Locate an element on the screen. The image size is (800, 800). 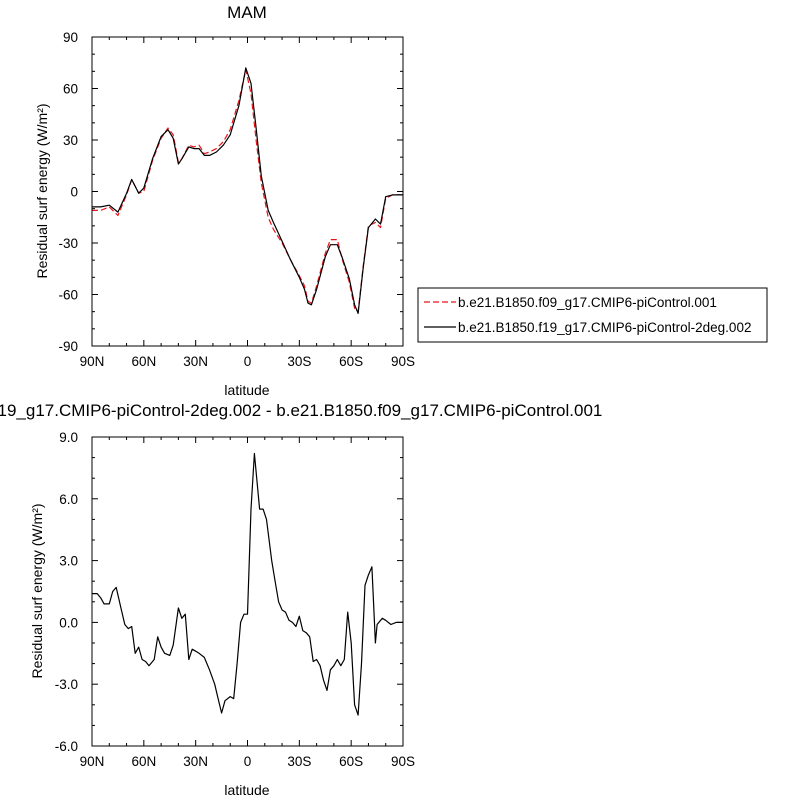
bottom-y-axis-label: Residual surf energy (W/m²) is located at coordinates (37, 590).